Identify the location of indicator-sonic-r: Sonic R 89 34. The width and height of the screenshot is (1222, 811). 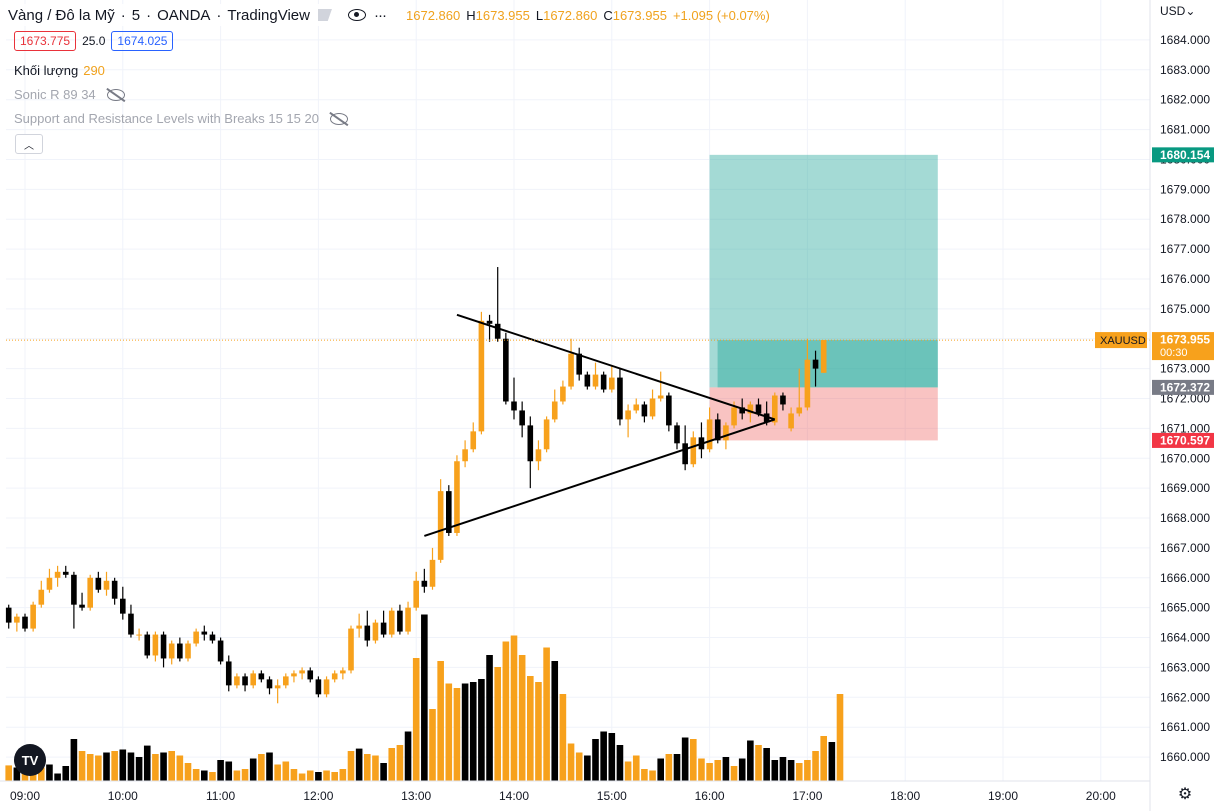
(69, 94).